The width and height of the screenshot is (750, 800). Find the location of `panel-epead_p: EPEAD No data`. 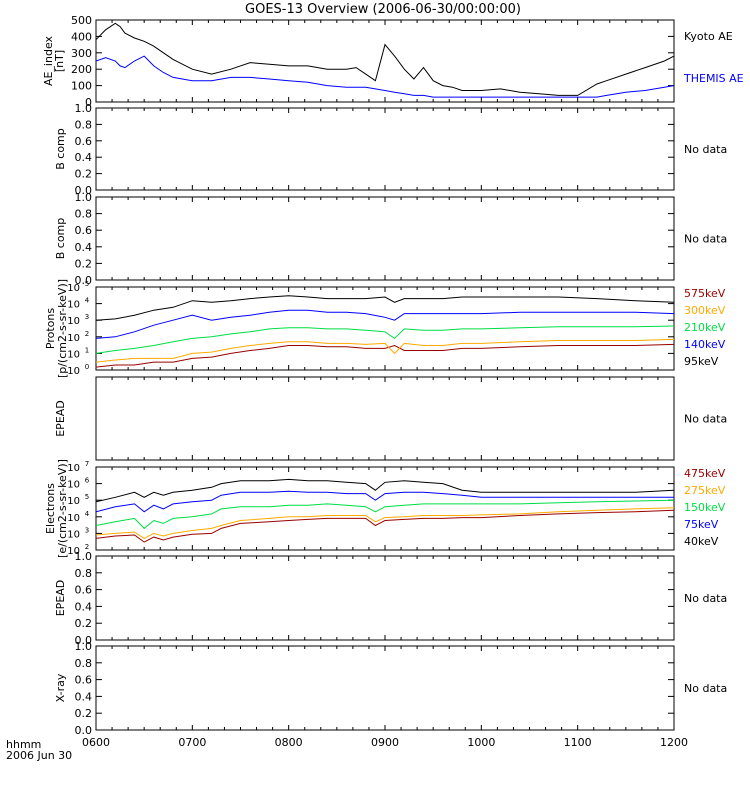

panel-epead_p: EPEAD No data is located at coordinates (390, 418).